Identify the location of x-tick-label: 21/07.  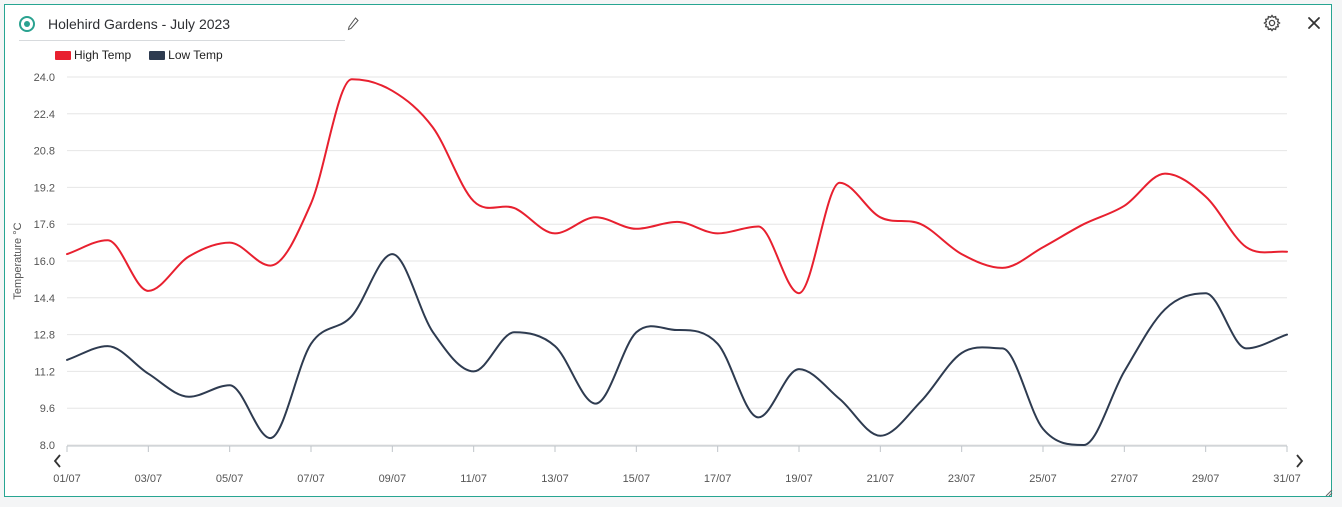
(881, 479).